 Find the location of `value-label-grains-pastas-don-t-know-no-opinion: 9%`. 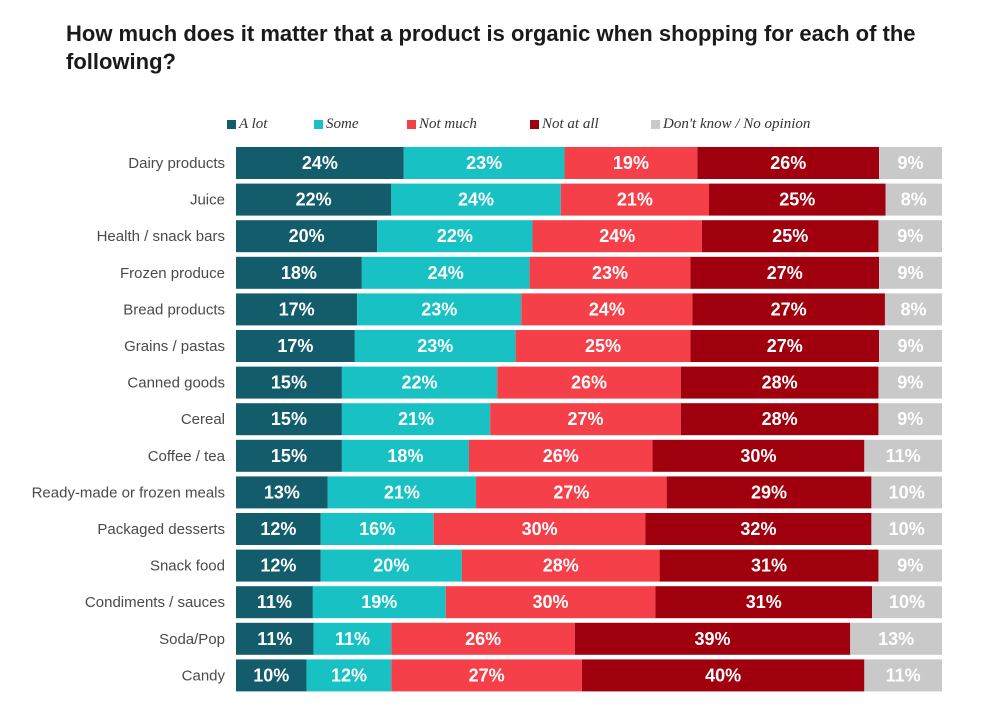

value-label-grains-pastas-don-t-know-no-opinion: 9% is located at coordinates (911, 346).